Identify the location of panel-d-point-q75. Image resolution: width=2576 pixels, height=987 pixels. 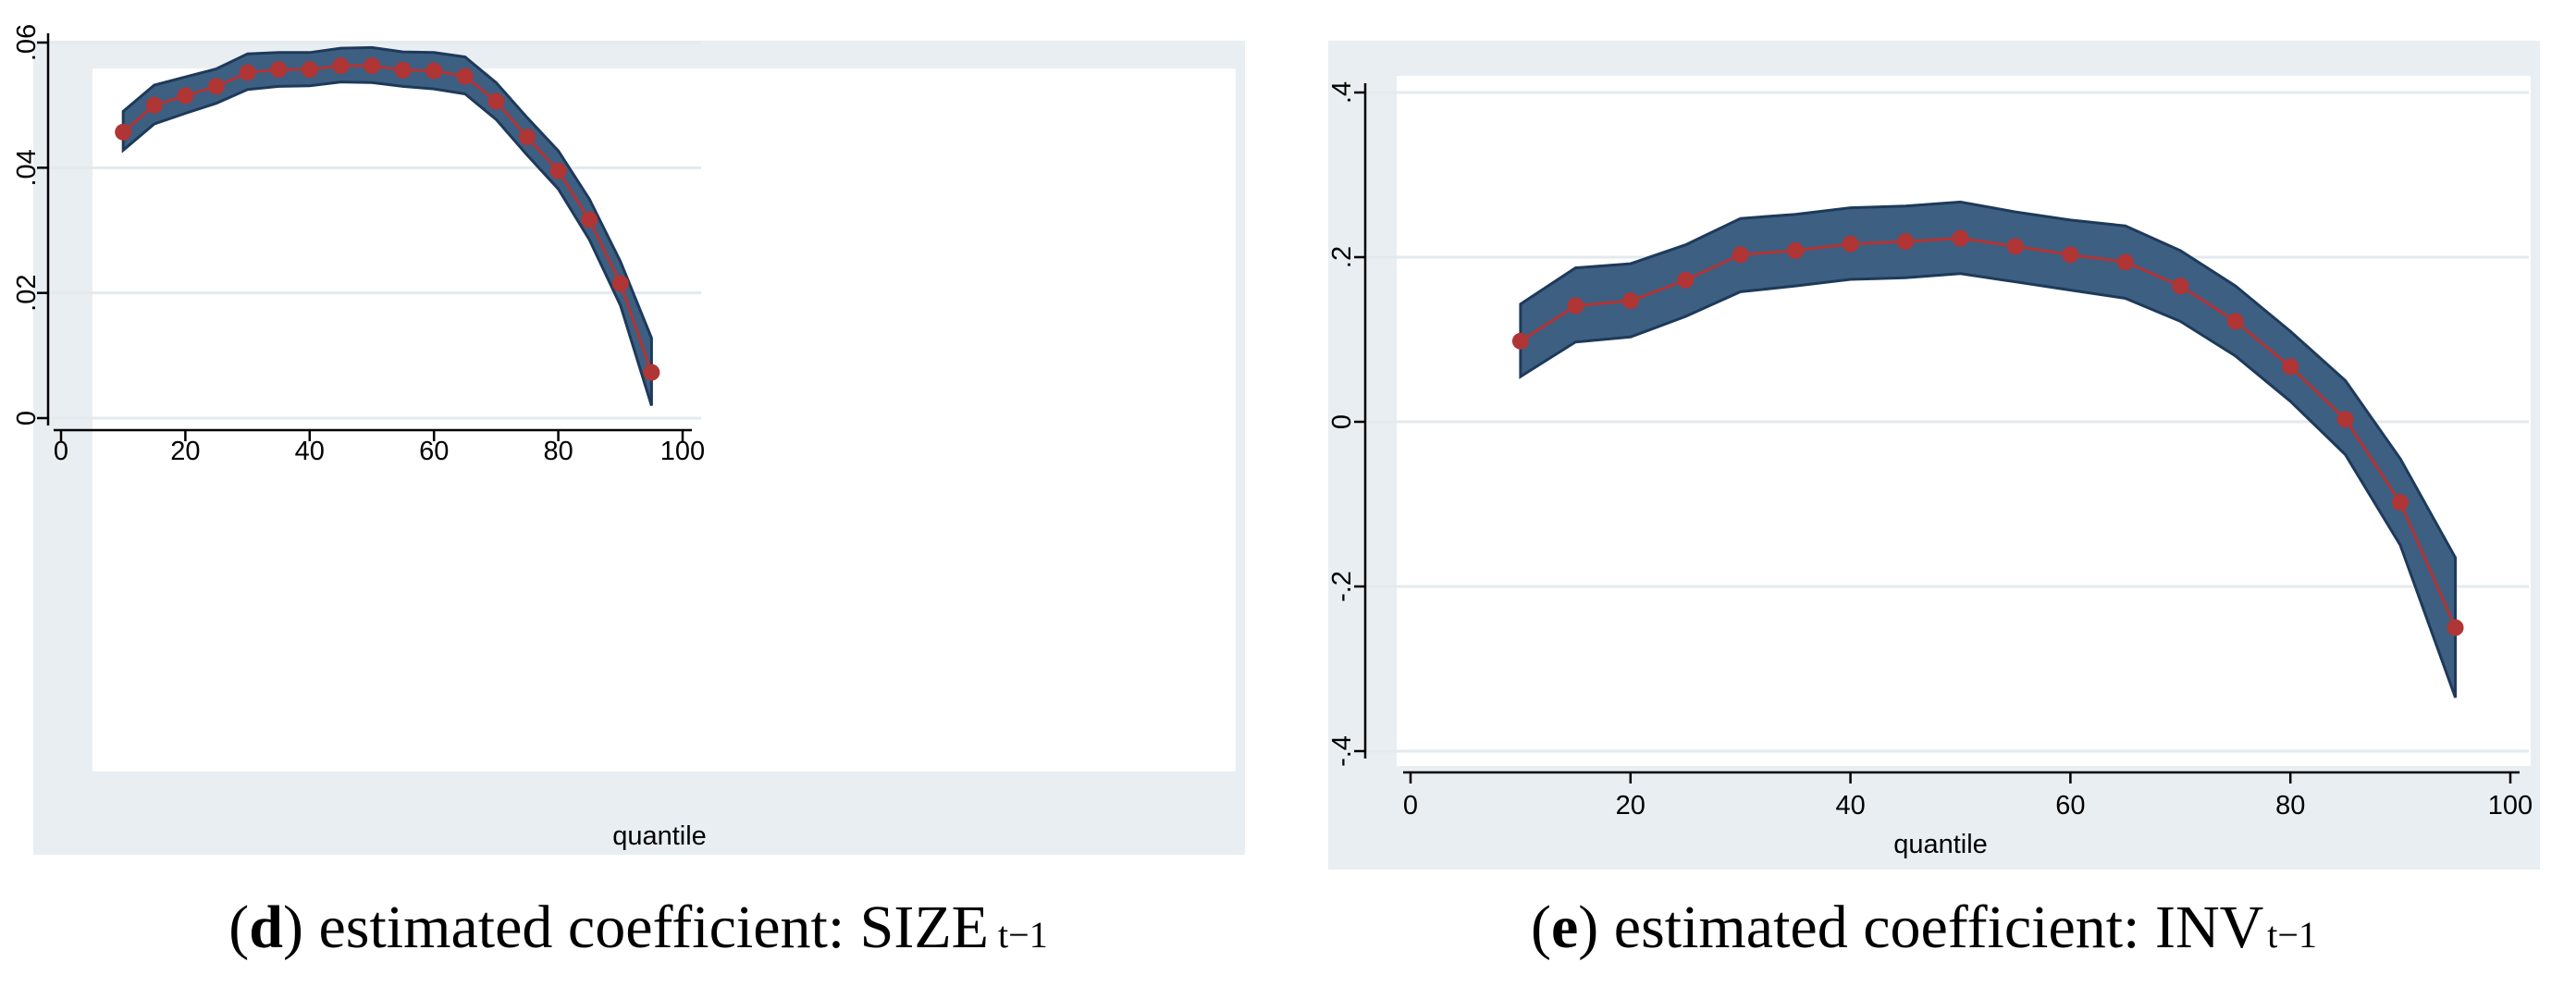
(527, 137).